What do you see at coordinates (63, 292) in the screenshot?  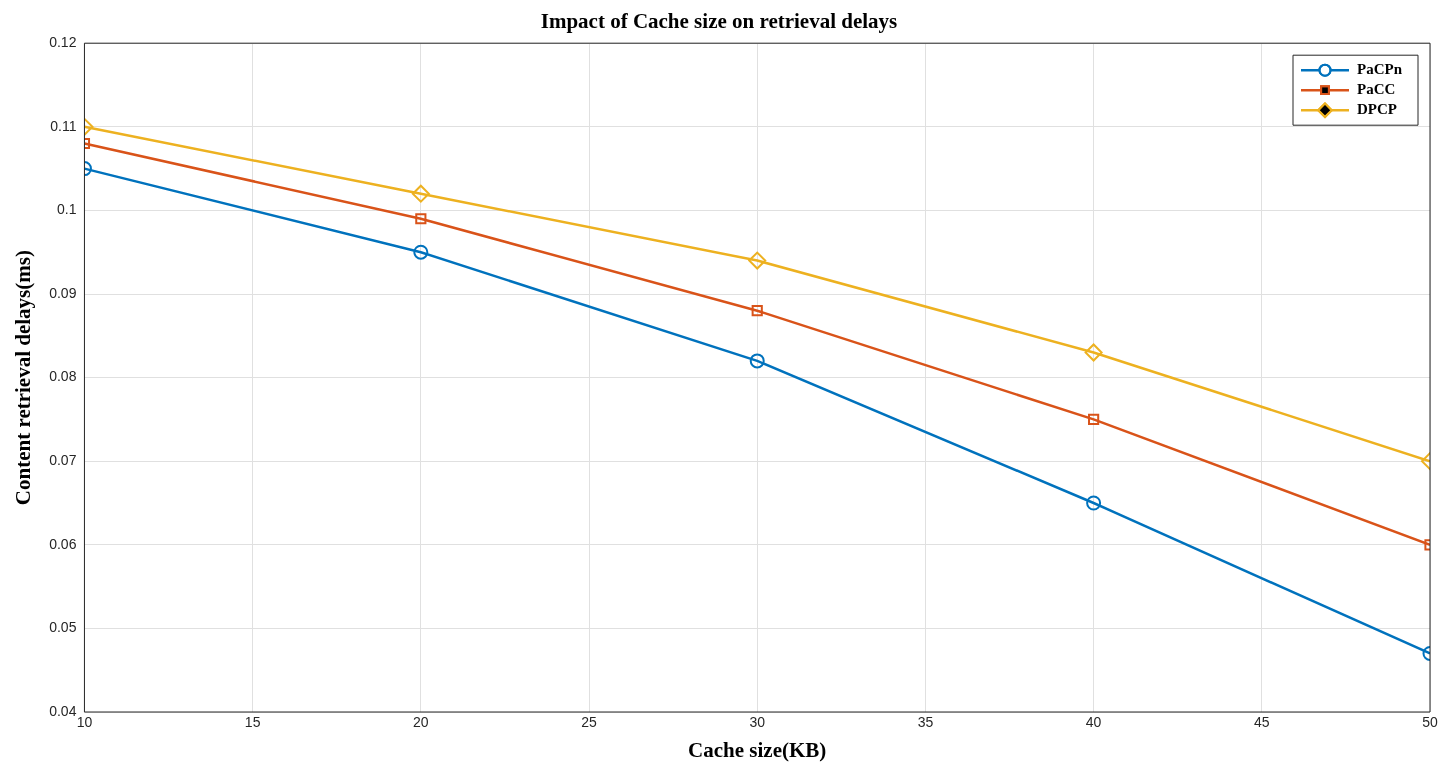 I see `y-tick-label: 0.09` at bounding box center [63, 292].